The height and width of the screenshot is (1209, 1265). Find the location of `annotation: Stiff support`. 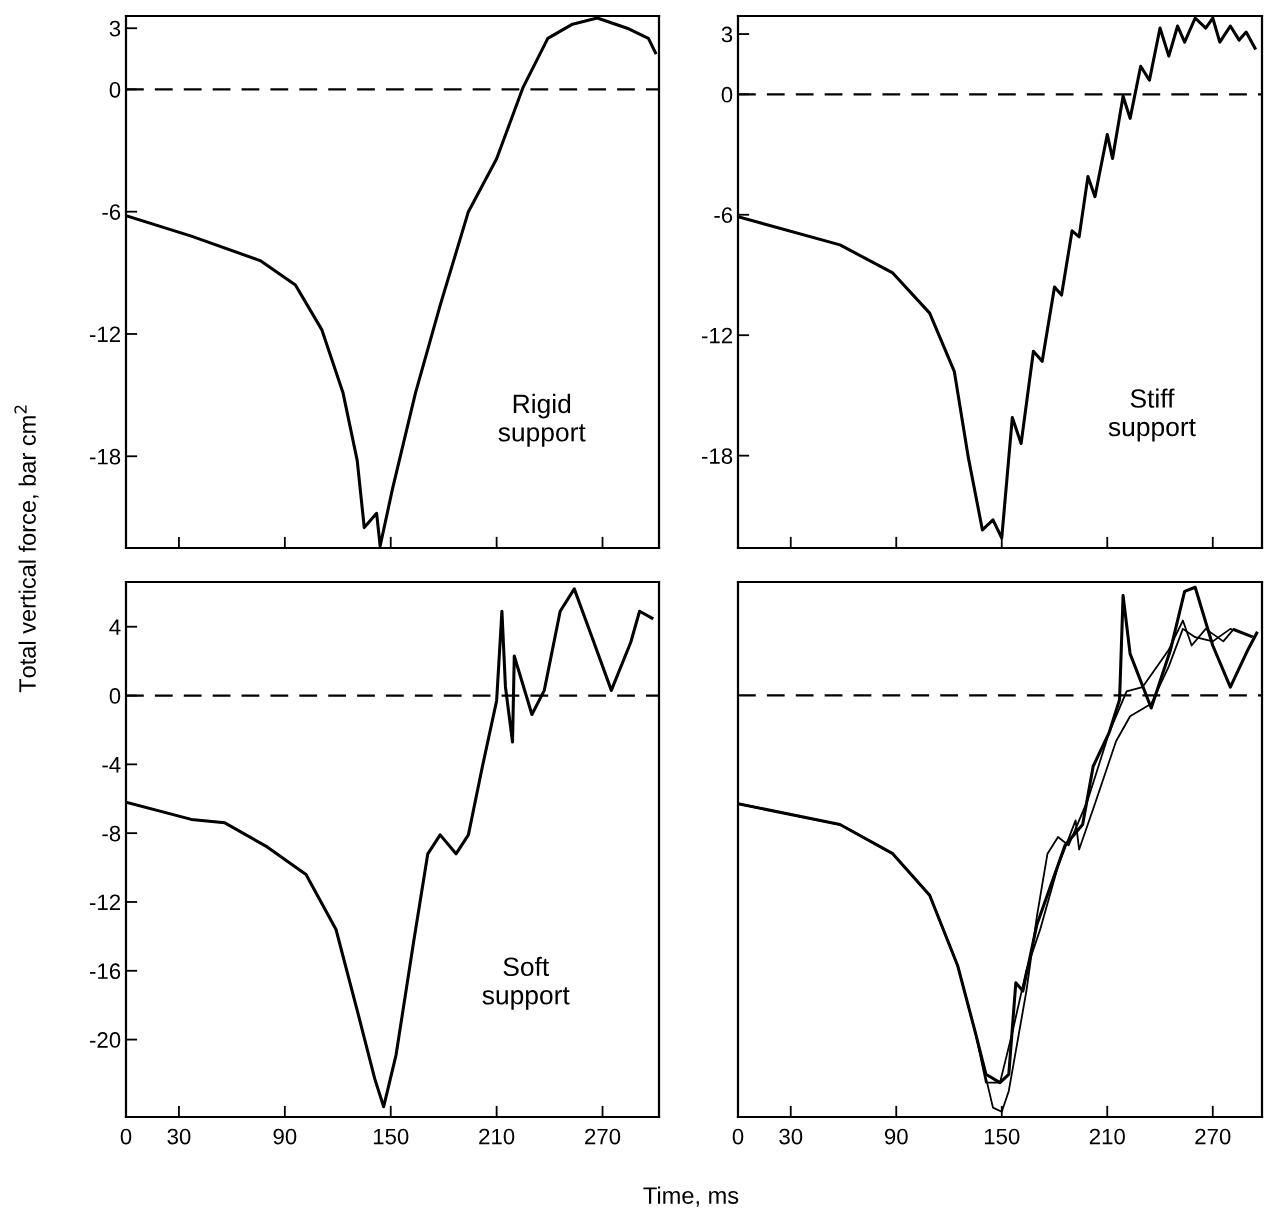

annotation: Stiff support is located at coordinates (1152, 415).